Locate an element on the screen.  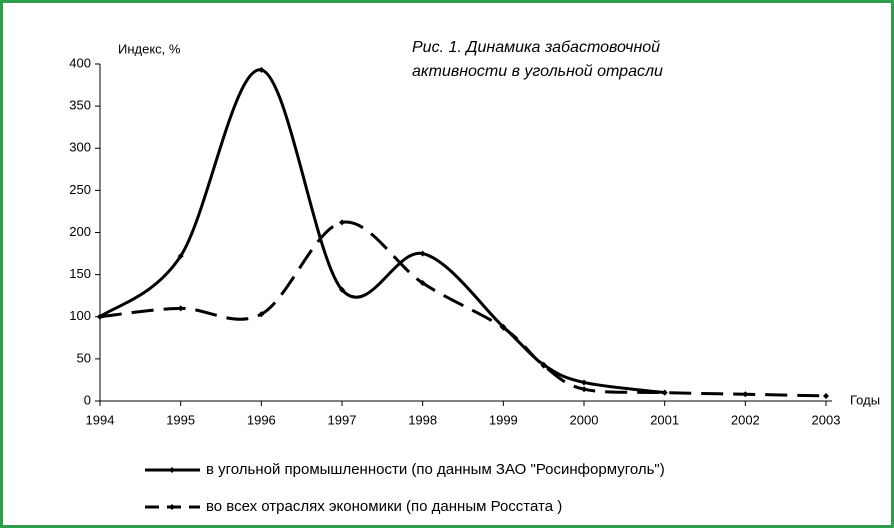
y-tick-label: 350 is located at coordinates (80, 105).